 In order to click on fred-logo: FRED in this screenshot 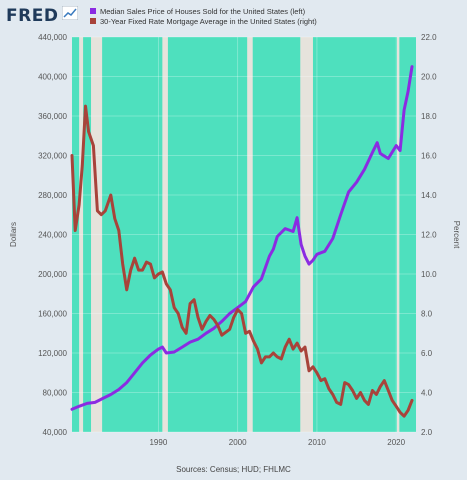, I will do `click(32, 16)`.